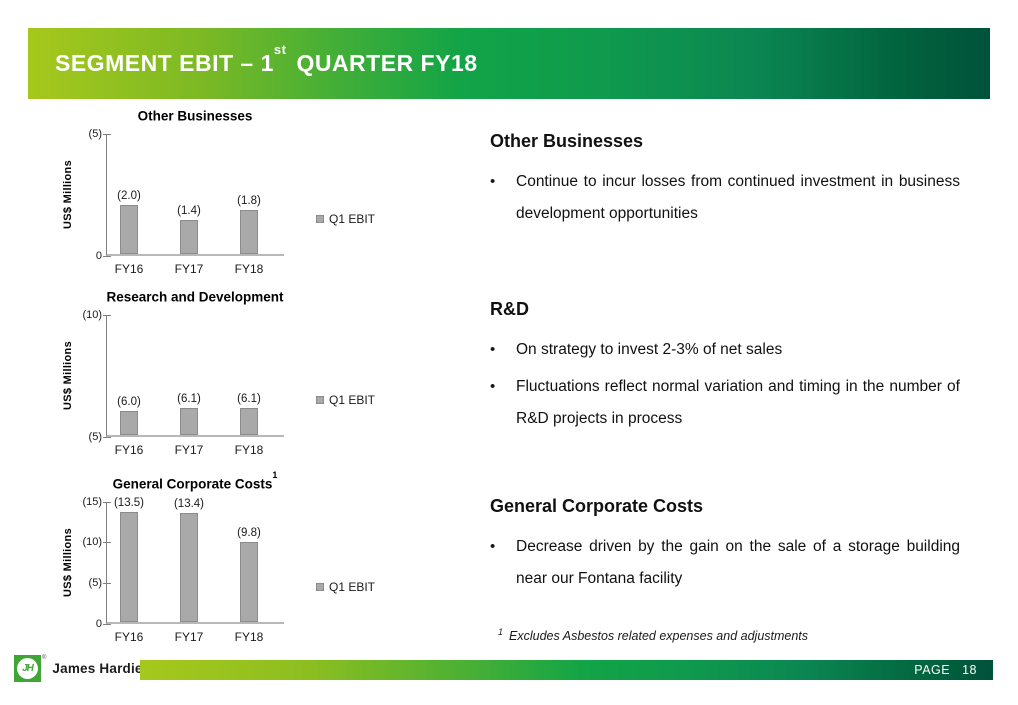 The width and height of the screenshot is (1018, 705). What do you see at coordinates (249, 532) in the screenshot?
I see `bar-value-label: (9.8)` at bounding box center [249, 532].